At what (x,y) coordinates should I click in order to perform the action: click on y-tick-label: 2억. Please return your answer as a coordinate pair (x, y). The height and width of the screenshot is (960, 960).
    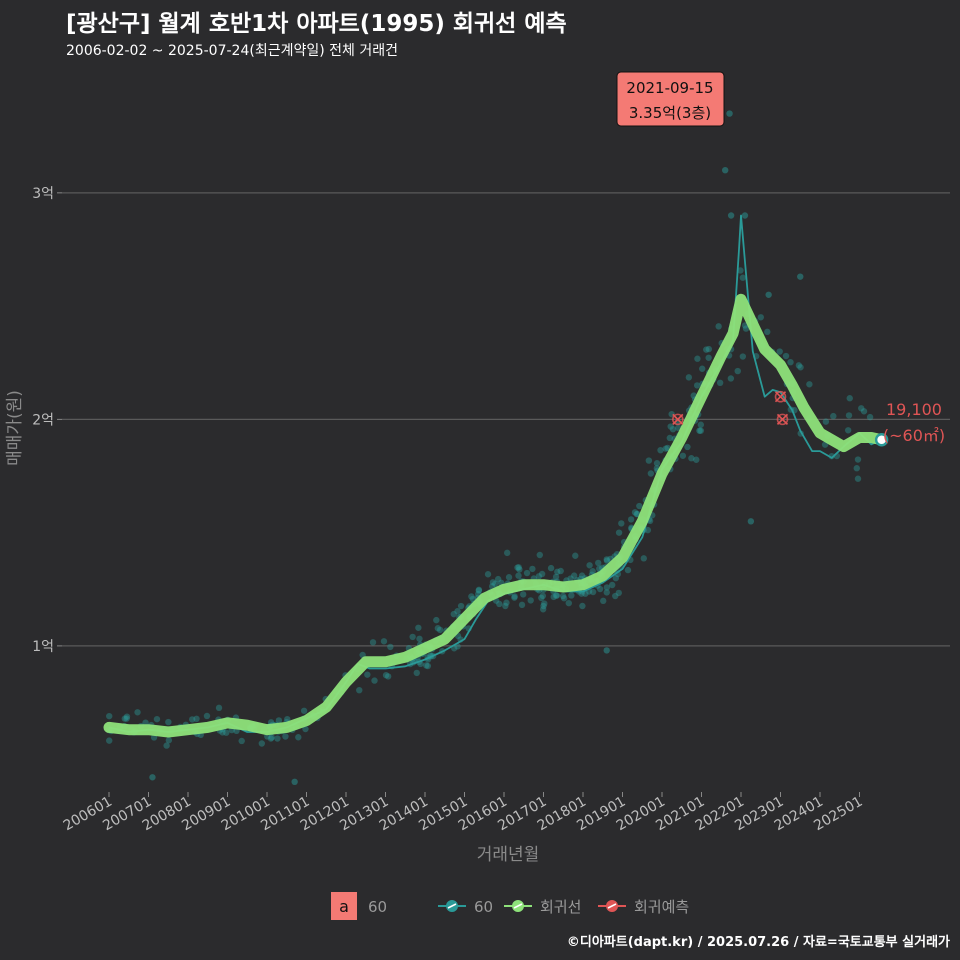
    Looking at the image, I should click on (43, 420).